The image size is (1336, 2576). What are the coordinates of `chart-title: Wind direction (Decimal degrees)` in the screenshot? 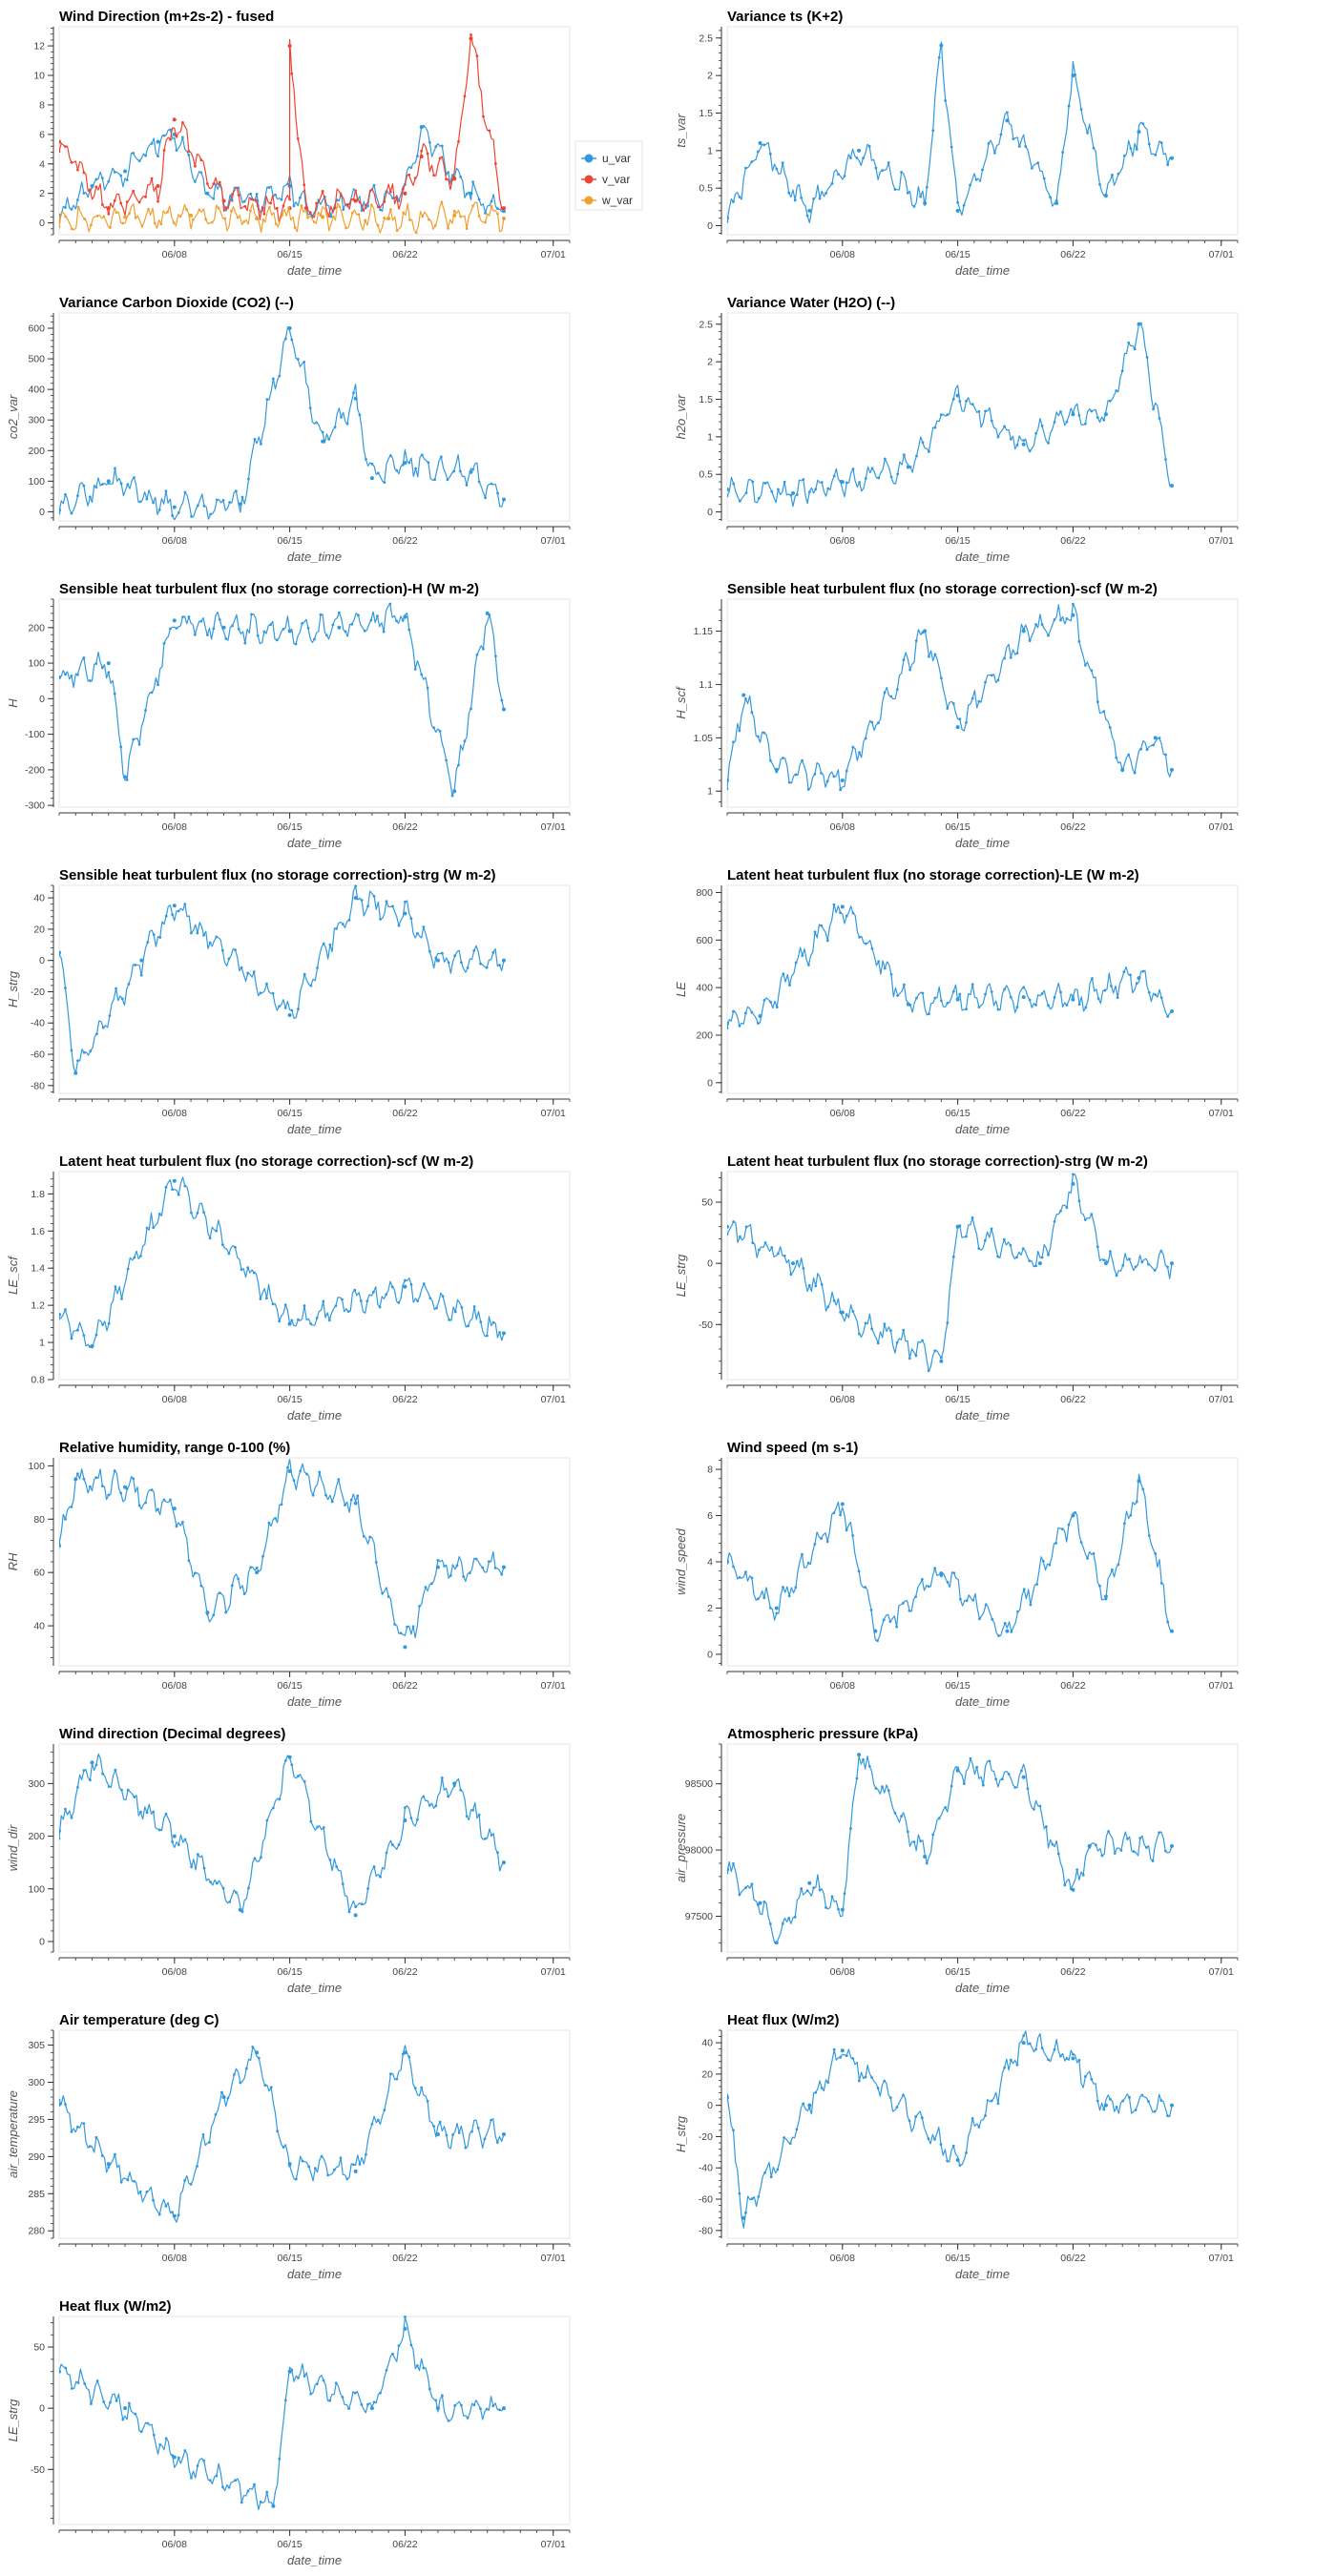 It's located at (172, 1734).